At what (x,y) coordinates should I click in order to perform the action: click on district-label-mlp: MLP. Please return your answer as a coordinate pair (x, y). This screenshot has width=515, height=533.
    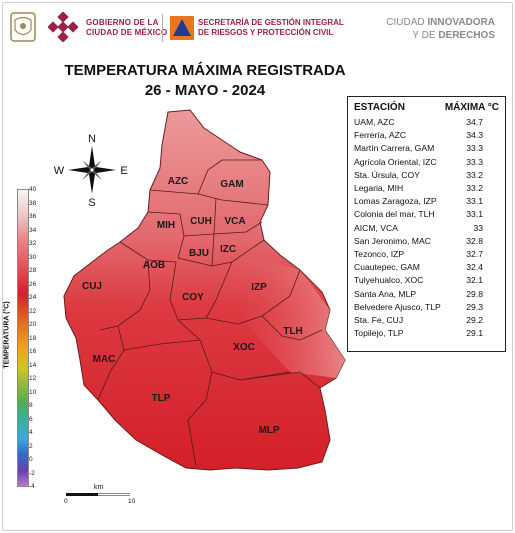
    Looking at the image, I should click on (268, 430).